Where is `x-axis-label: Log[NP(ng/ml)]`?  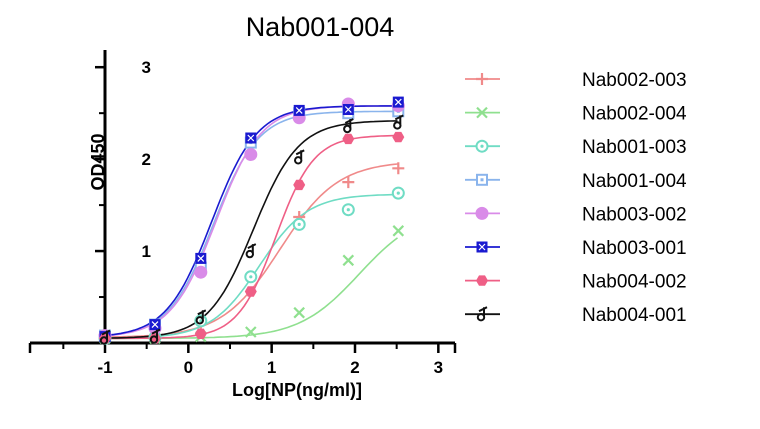
x-axis-label: Log[NP(ng/ml)] is located at coordinates (297, 390).